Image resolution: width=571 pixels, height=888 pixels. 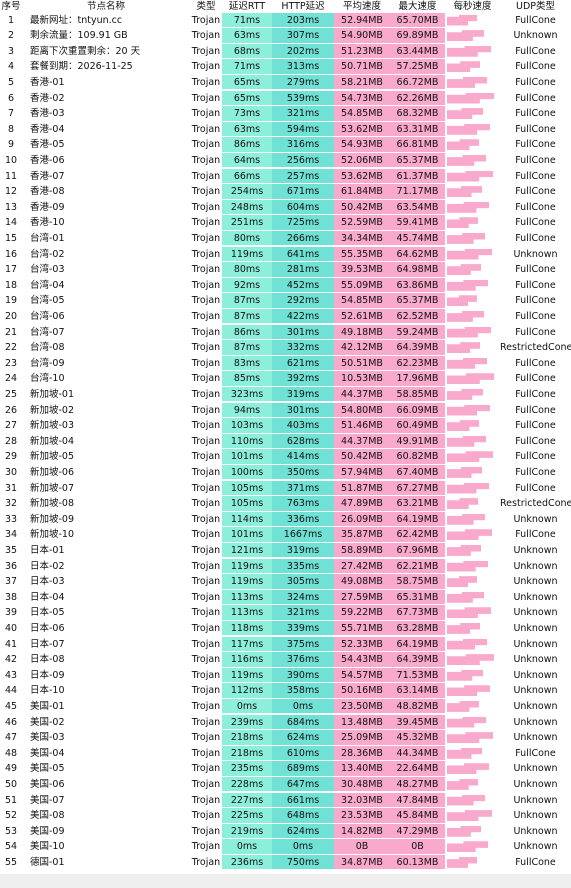 I want to click on cell: 23.50MB, so click(x=362, y=706).